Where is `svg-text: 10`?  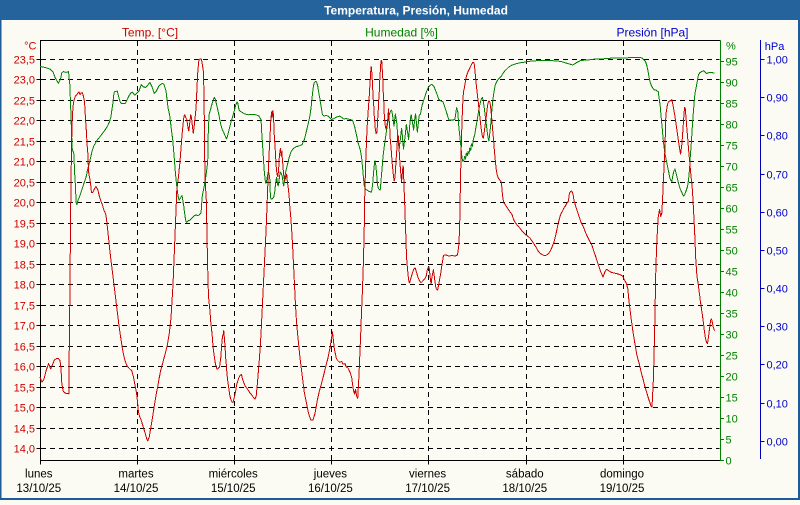
svg-text: 10 is located at coordinates (732, 420).